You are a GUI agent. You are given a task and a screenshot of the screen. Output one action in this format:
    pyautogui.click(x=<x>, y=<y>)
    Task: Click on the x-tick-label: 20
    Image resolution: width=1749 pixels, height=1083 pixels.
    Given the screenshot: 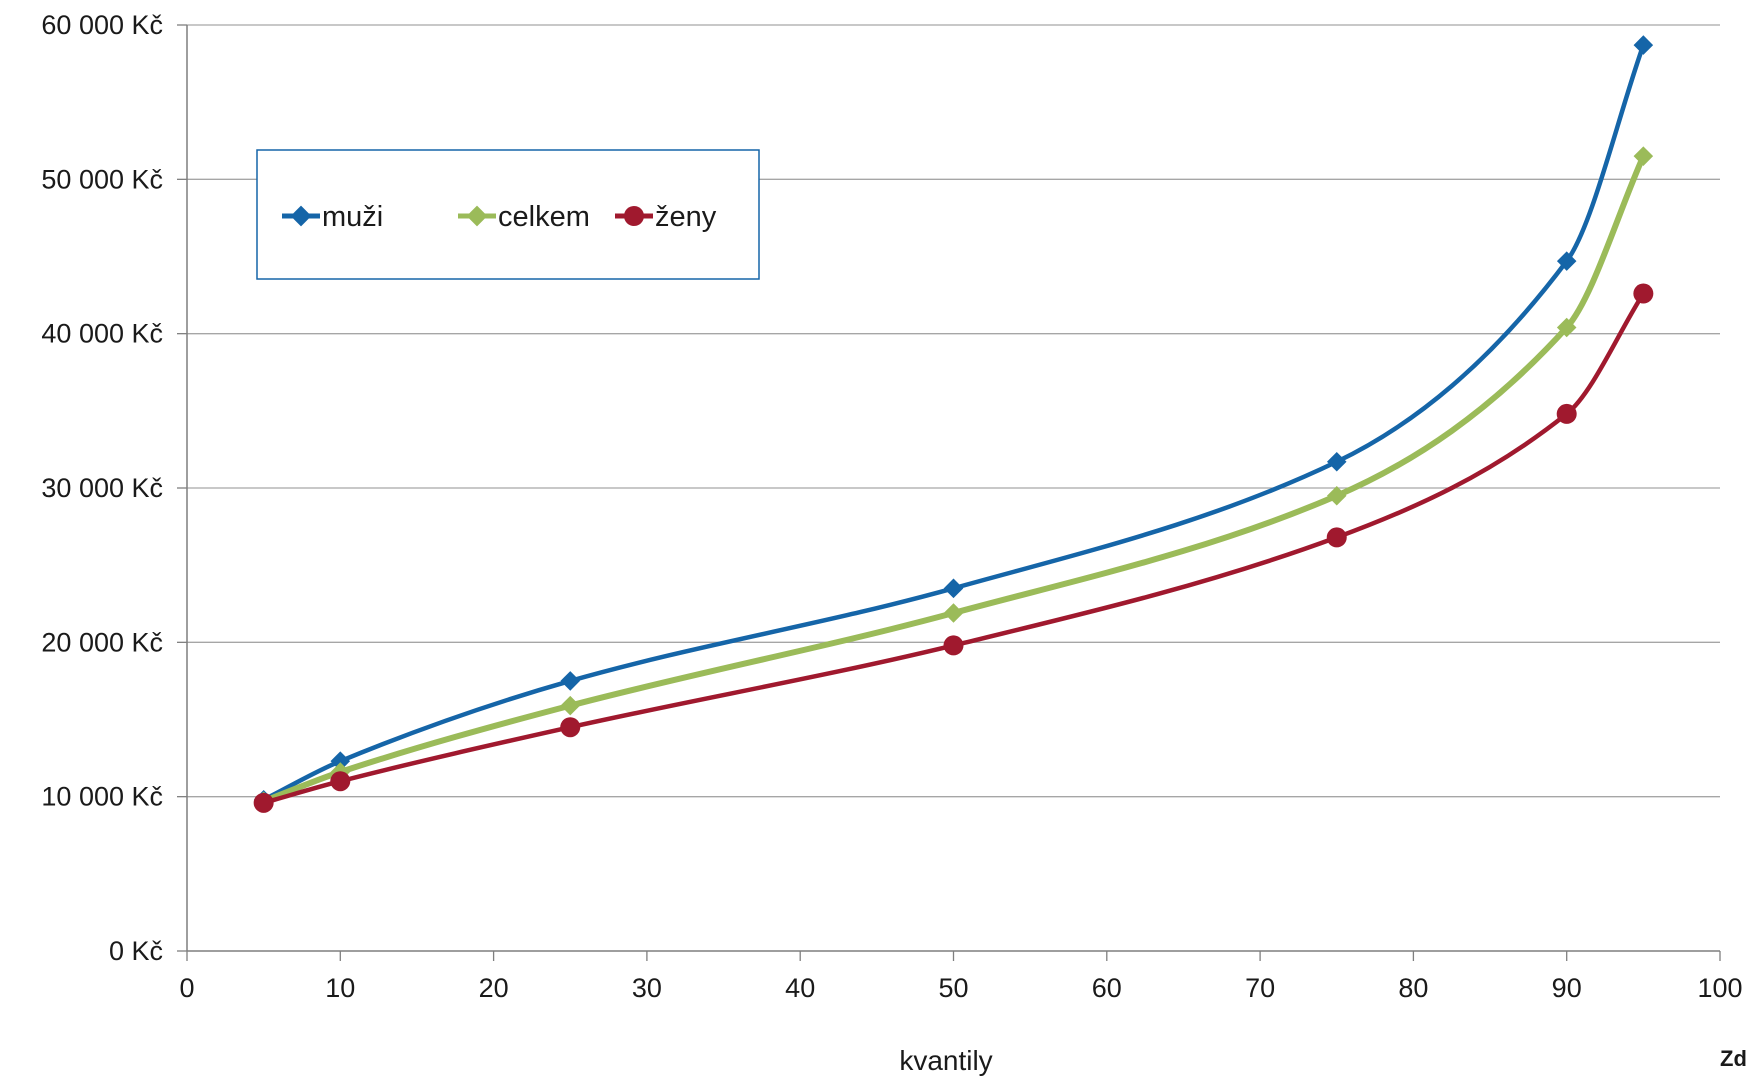 What is the action you would take?
    pyautogui.click(x=494, y=988)
    